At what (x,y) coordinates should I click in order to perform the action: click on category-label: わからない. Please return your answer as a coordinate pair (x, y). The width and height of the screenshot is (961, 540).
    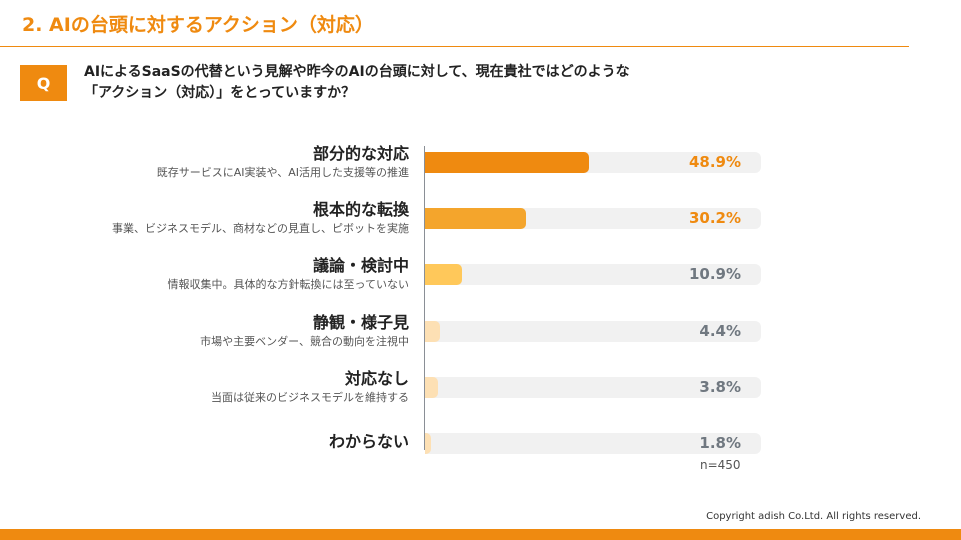
    Looking at the image, I should click on (209, 442).